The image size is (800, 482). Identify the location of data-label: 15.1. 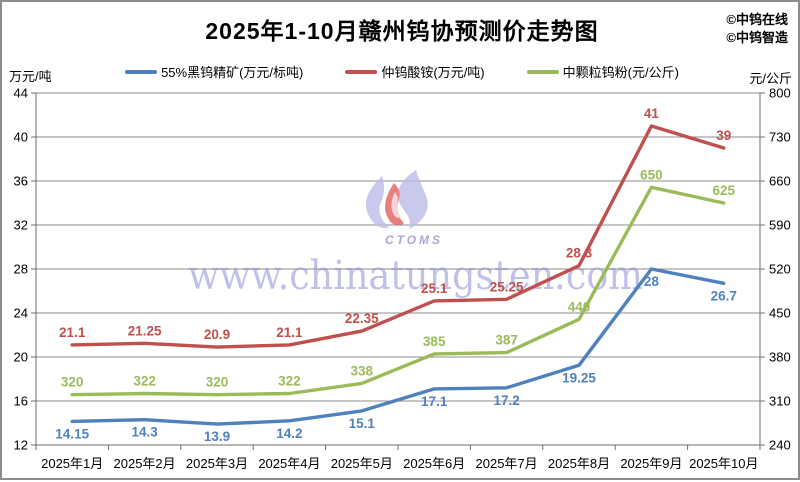
(362, 423).